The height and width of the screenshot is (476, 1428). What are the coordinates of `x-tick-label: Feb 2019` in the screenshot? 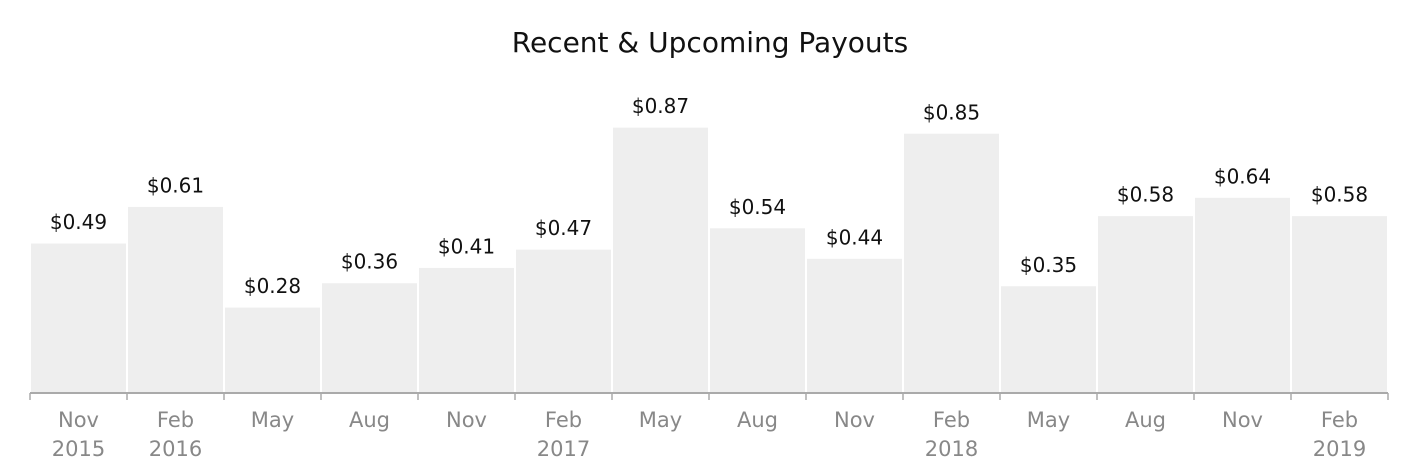 It's located at (1339, 434).